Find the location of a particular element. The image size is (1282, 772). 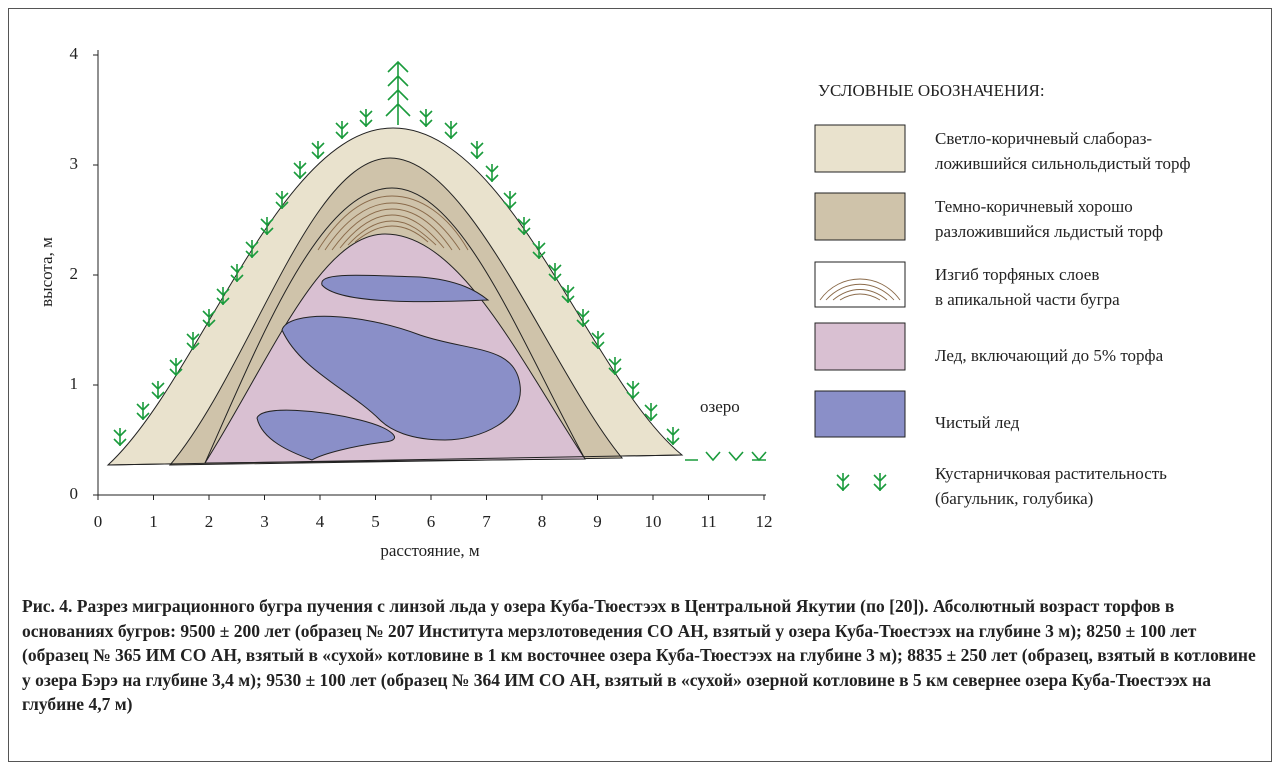

x-tick-label: 11 is located at coordinates (708, 521).